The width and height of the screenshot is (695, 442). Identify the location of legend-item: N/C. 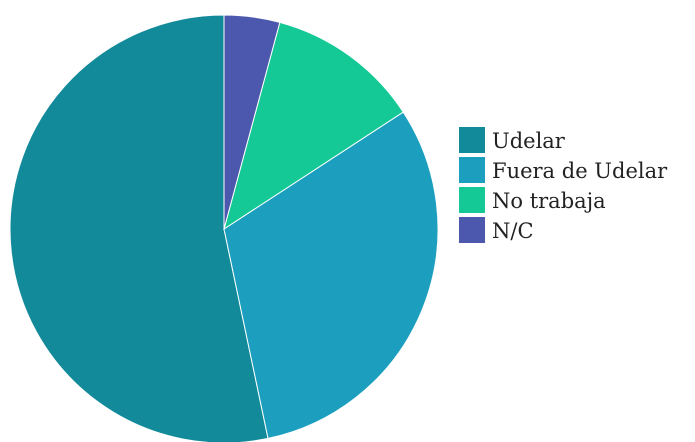
(496, 230).